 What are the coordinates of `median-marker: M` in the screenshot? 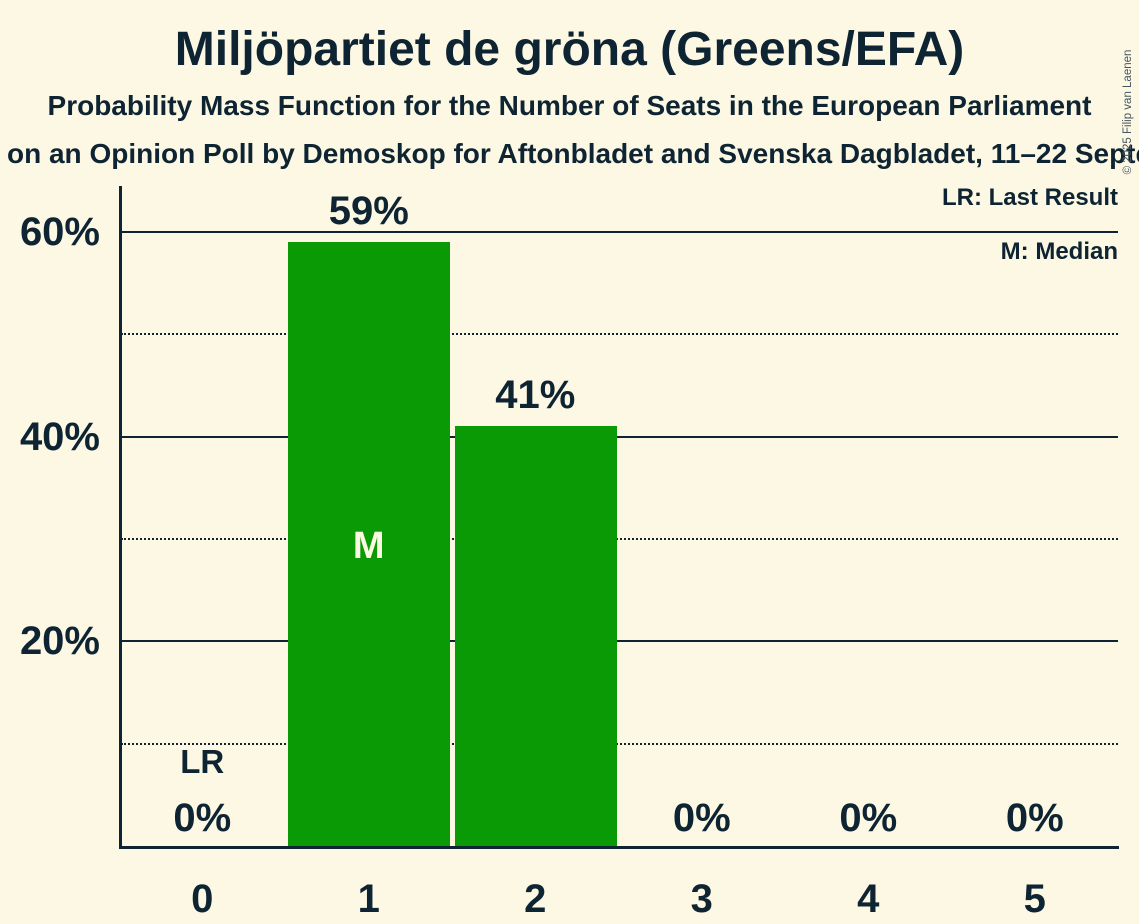 It's located at (368, 546).